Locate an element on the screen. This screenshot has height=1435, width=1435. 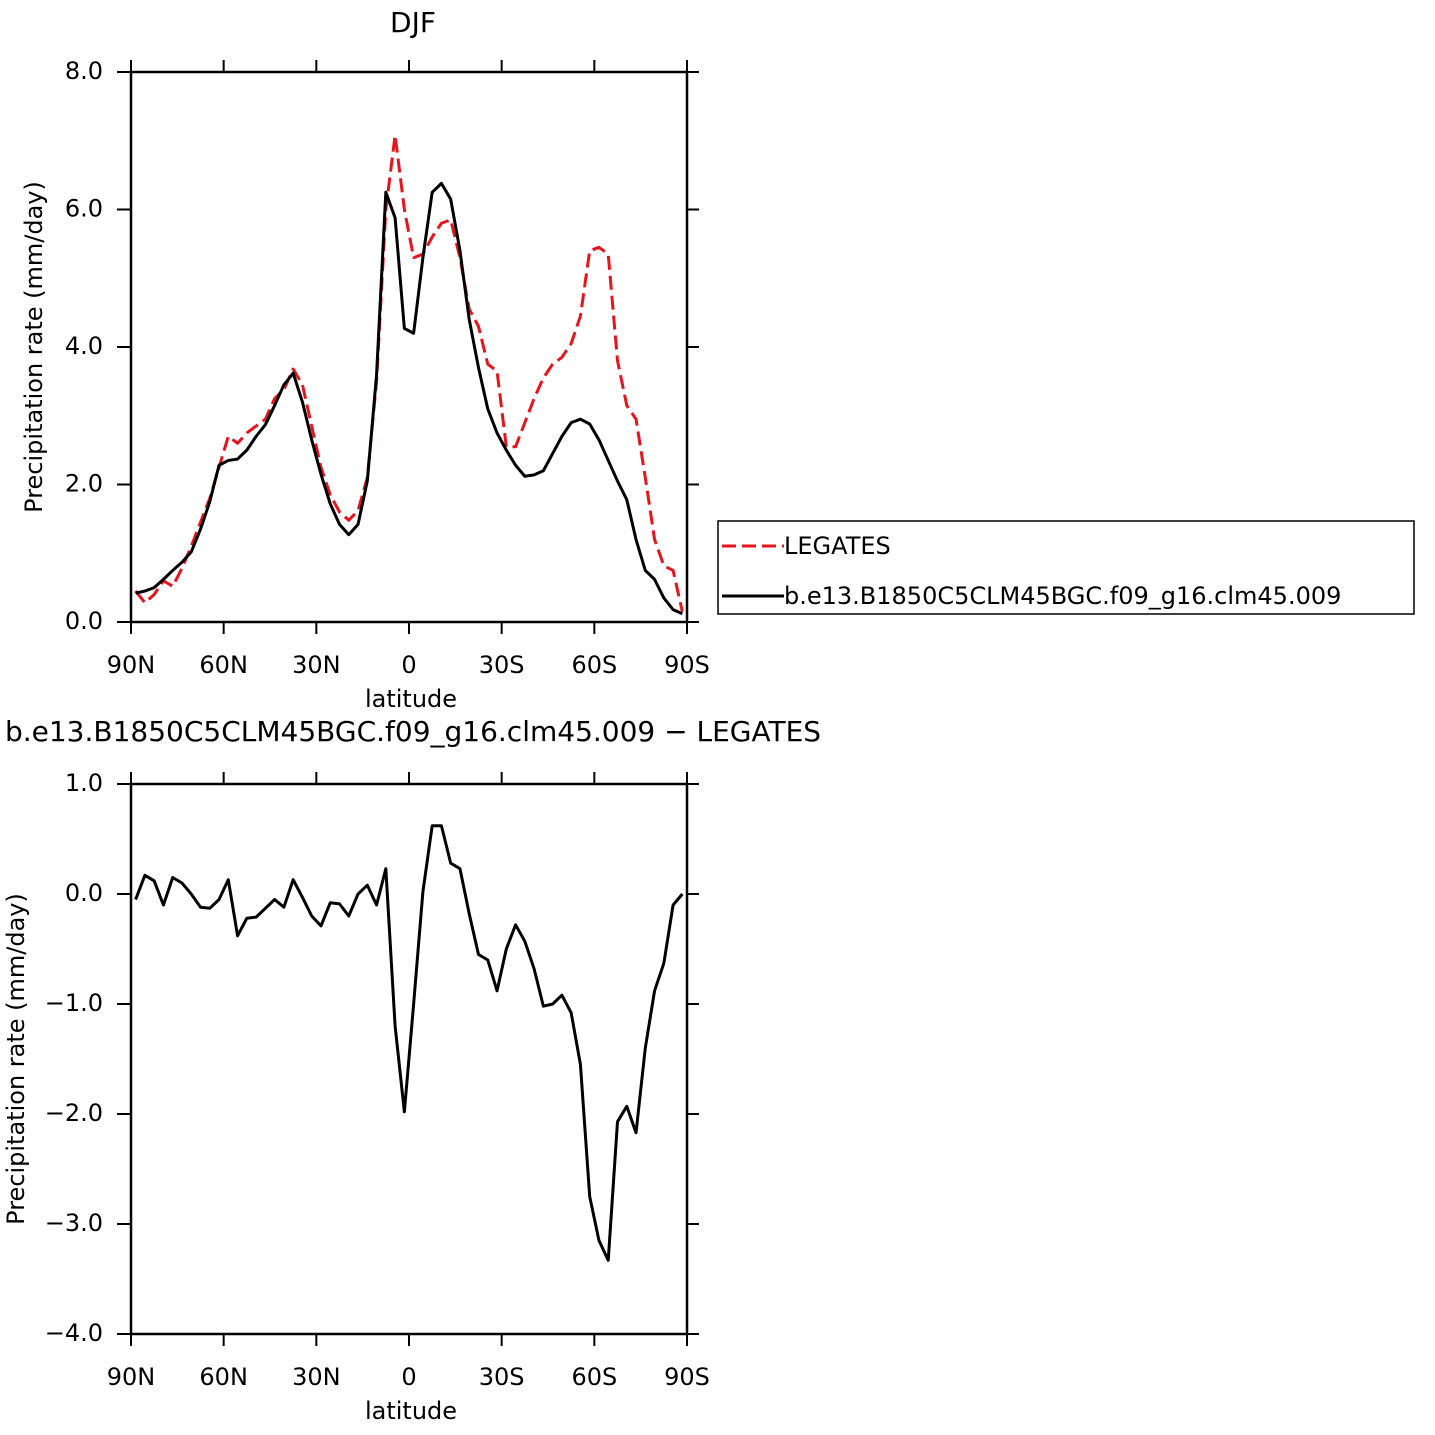
chart-title: DJF is located at coordinates (413, 22).